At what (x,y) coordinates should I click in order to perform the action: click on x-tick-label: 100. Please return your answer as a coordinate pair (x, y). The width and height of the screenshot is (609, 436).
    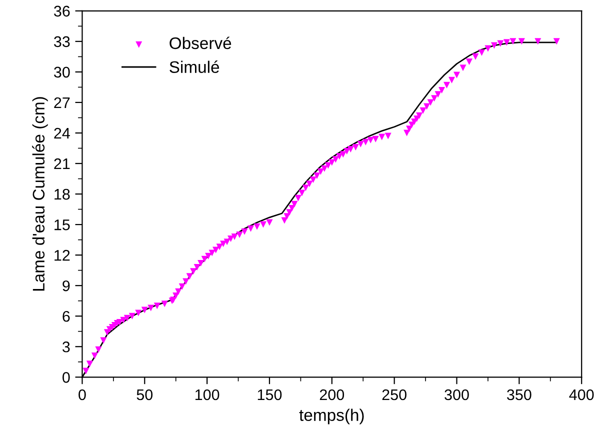
    Looking at the image, I should click on (207, 394).